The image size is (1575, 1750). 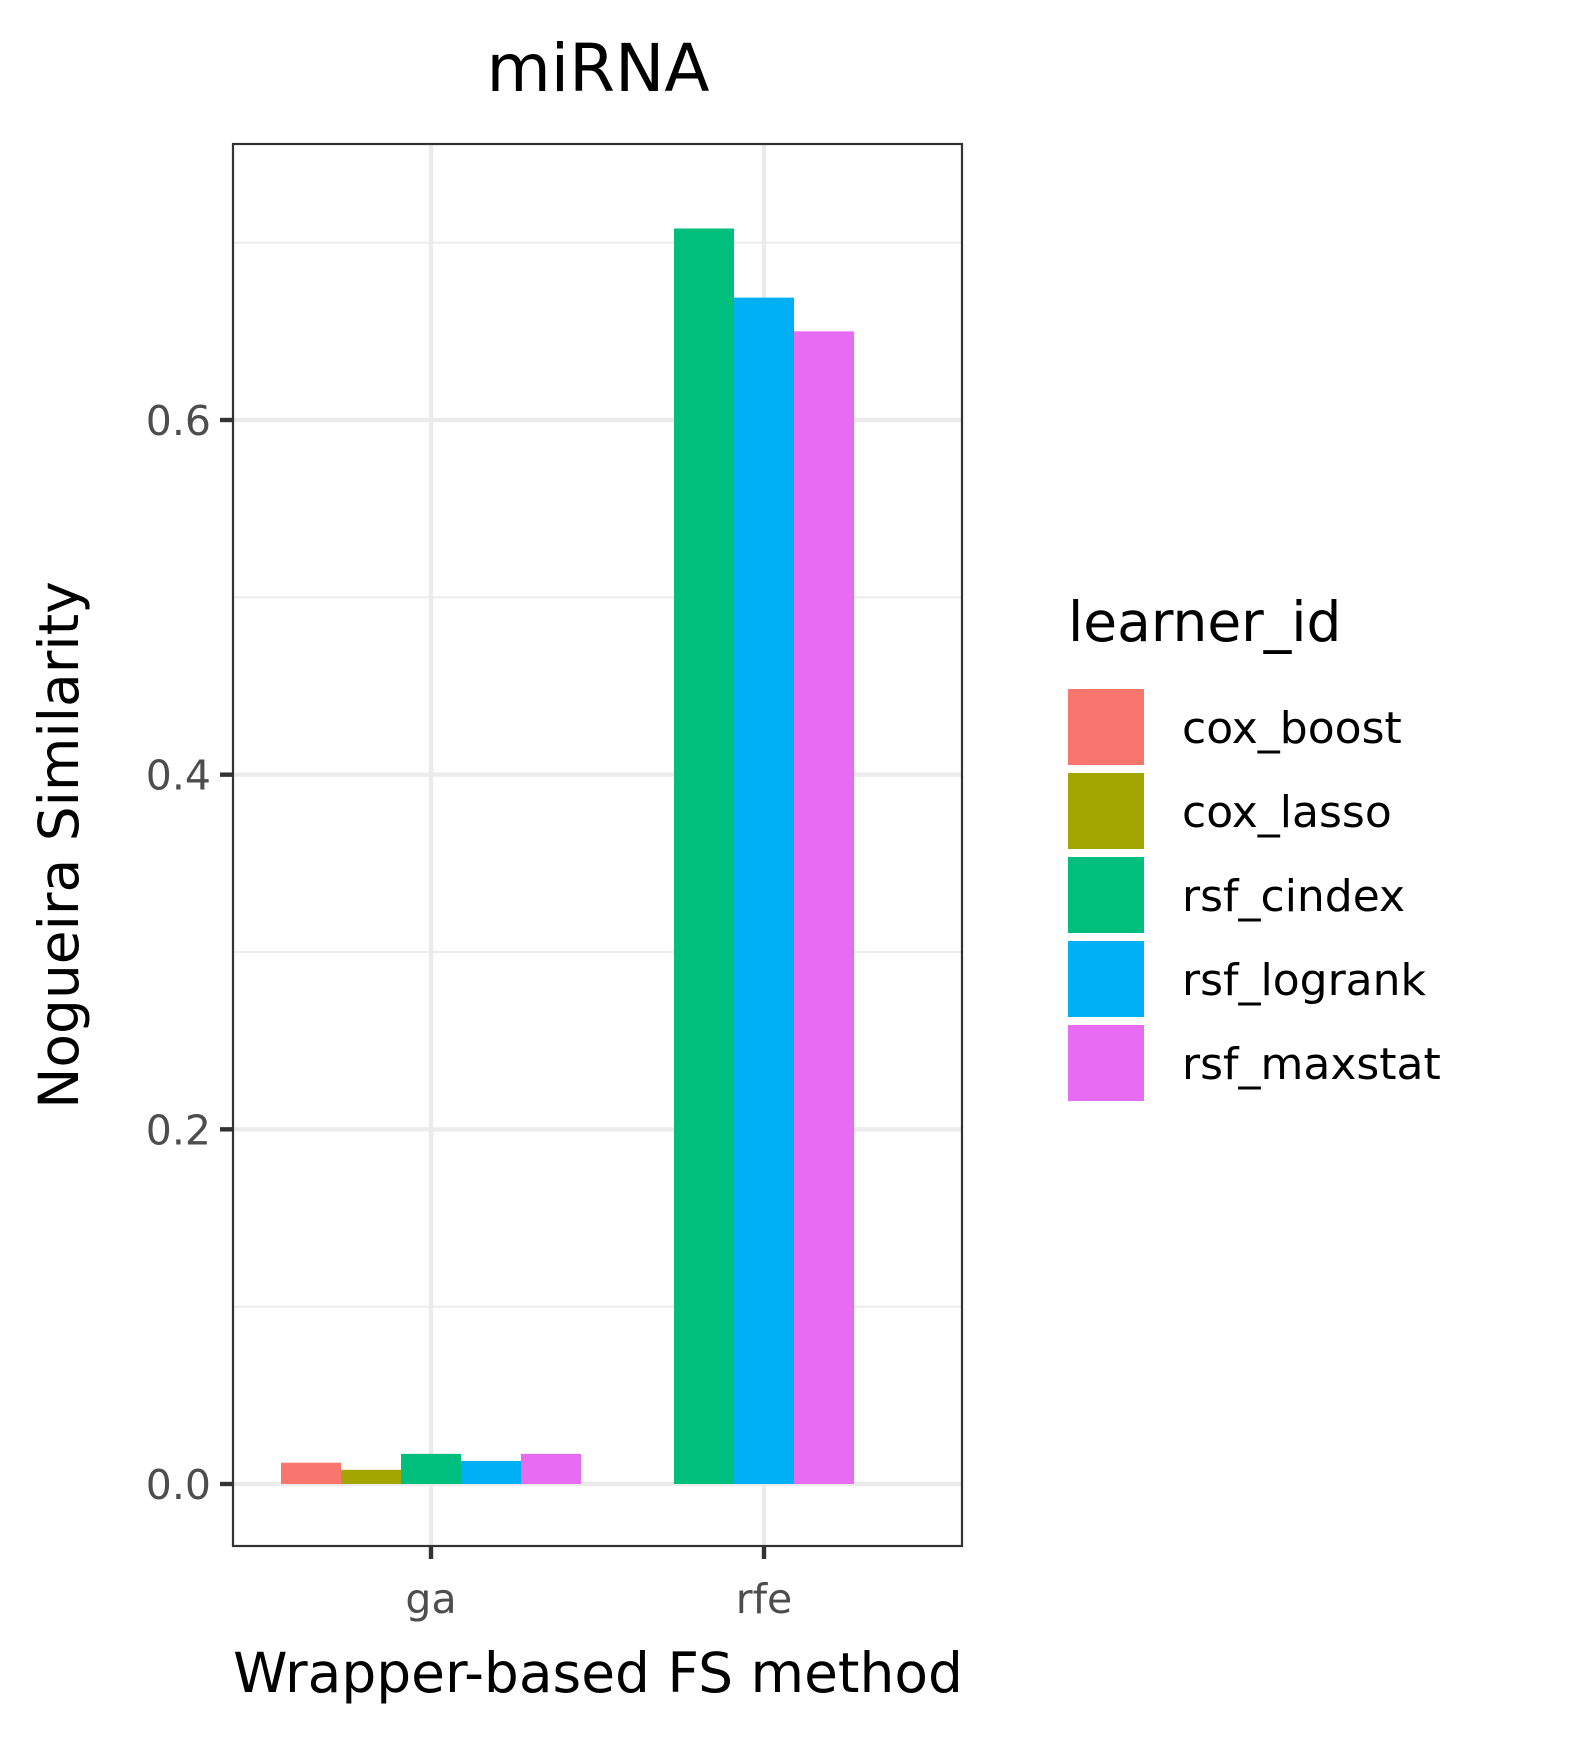 I want to click on legend-key-rsf_logrank, so click(x=1106, y=979).